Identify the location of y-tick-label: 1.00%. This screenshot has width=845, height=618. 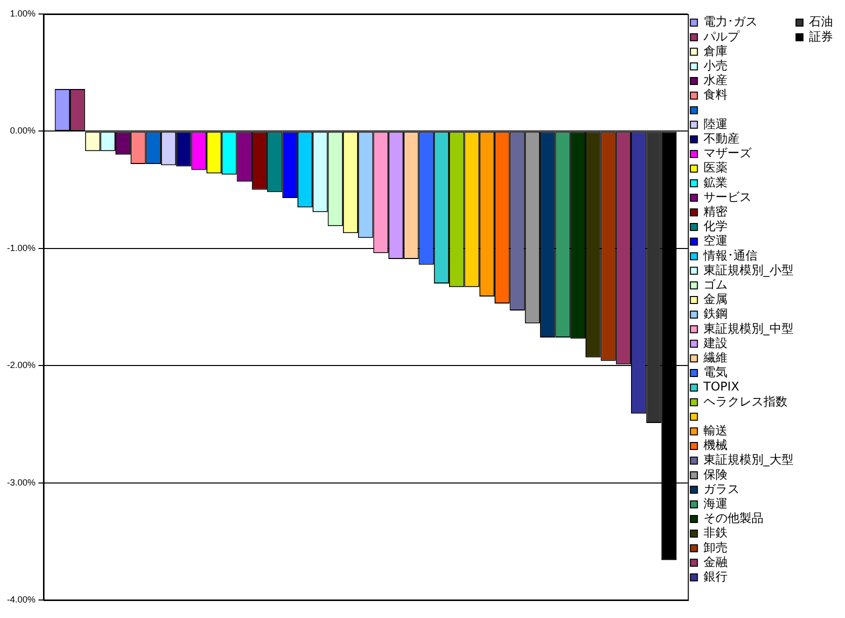
(23, 13).